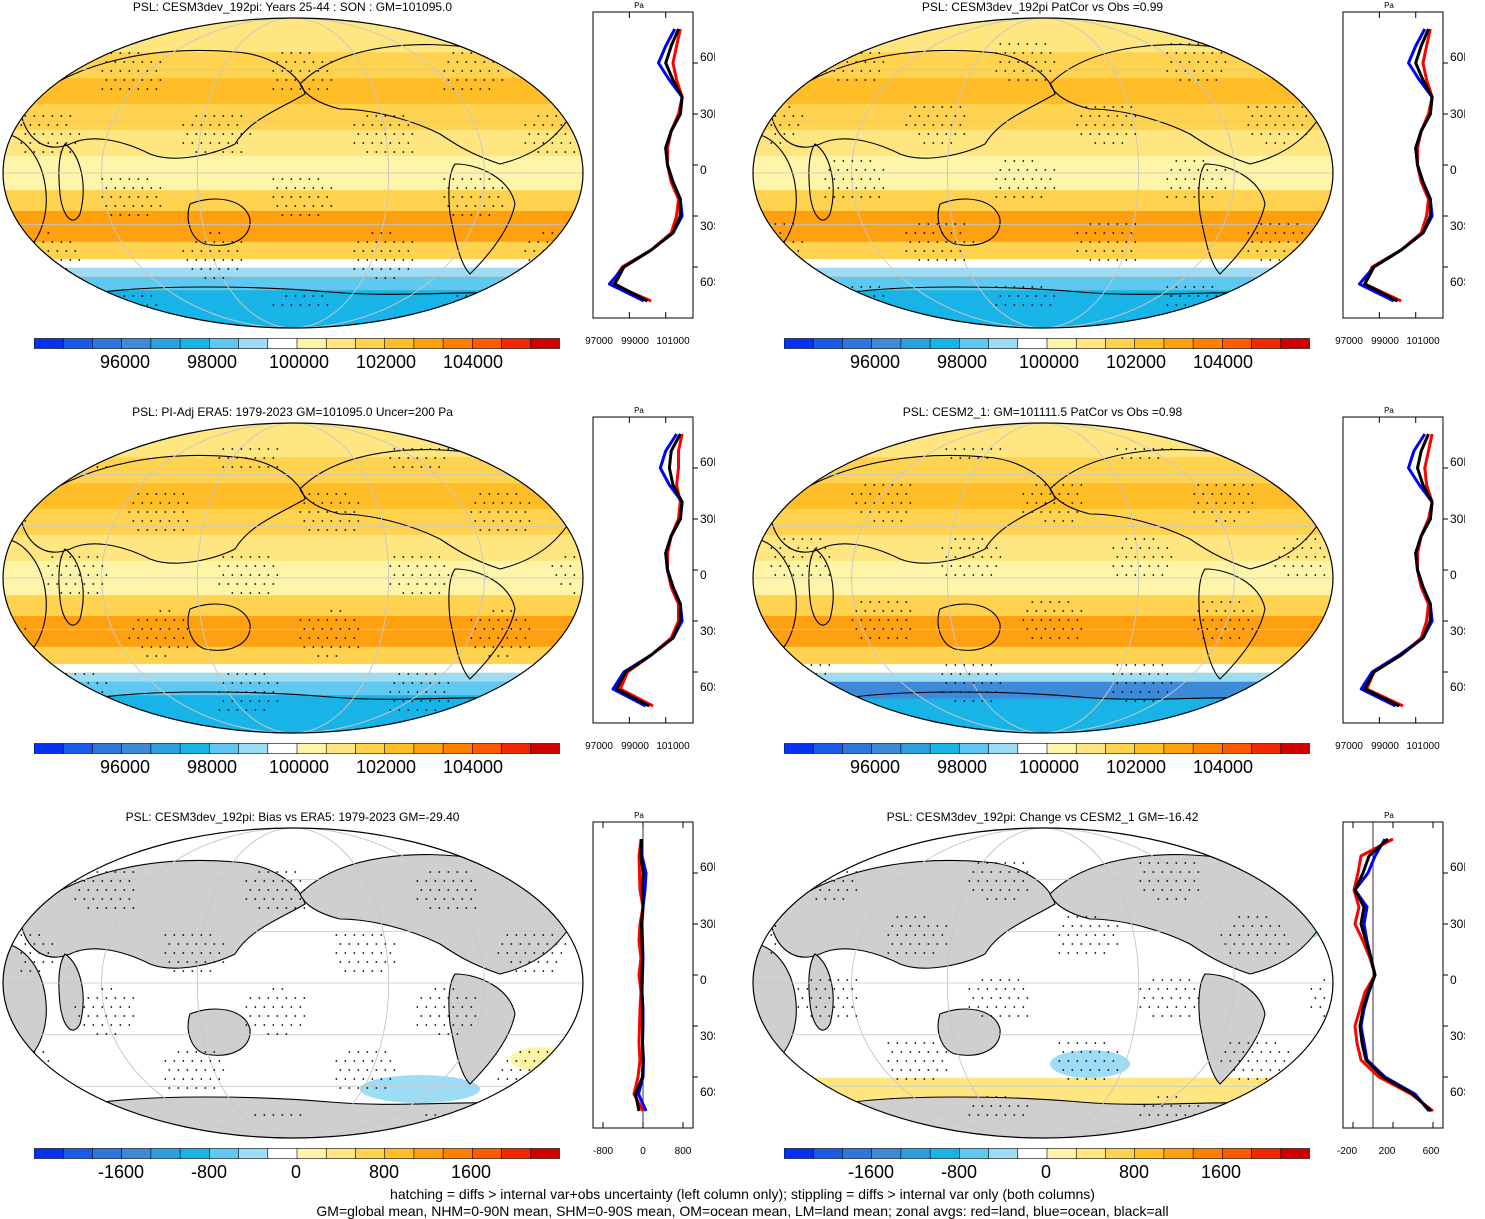 The height and width of the screenshot is (1219, 1485). What do you see at coordinates (1047, 748) in the screenshot?
I see `colorbar` at bounding box center [1047, 748].